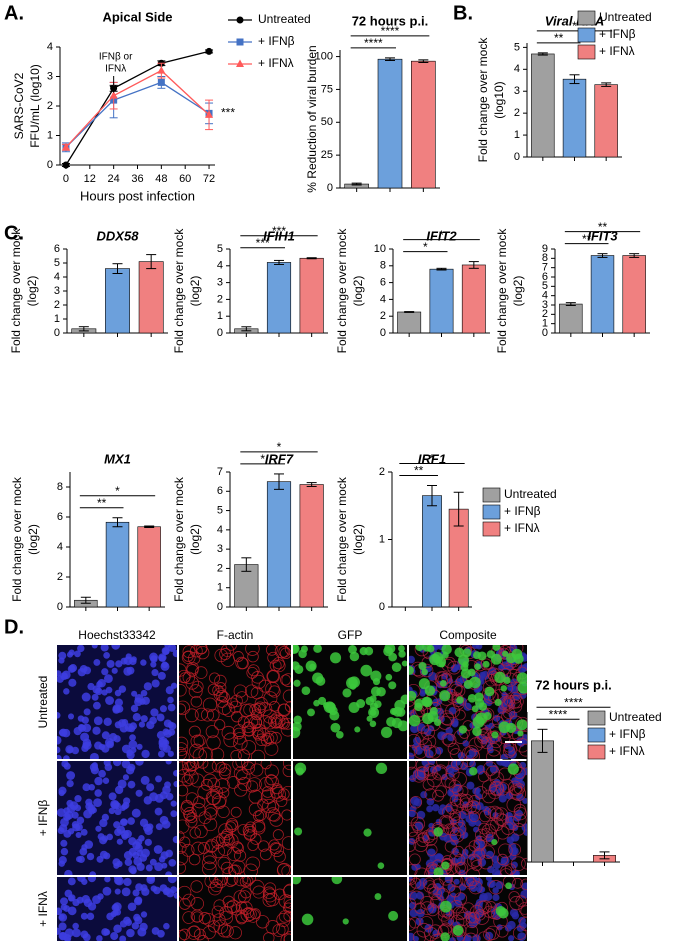  What do you see at coordinates (491, 512) in the screenshot?
I see `legend-swatch` at bounding box center [491, 512].